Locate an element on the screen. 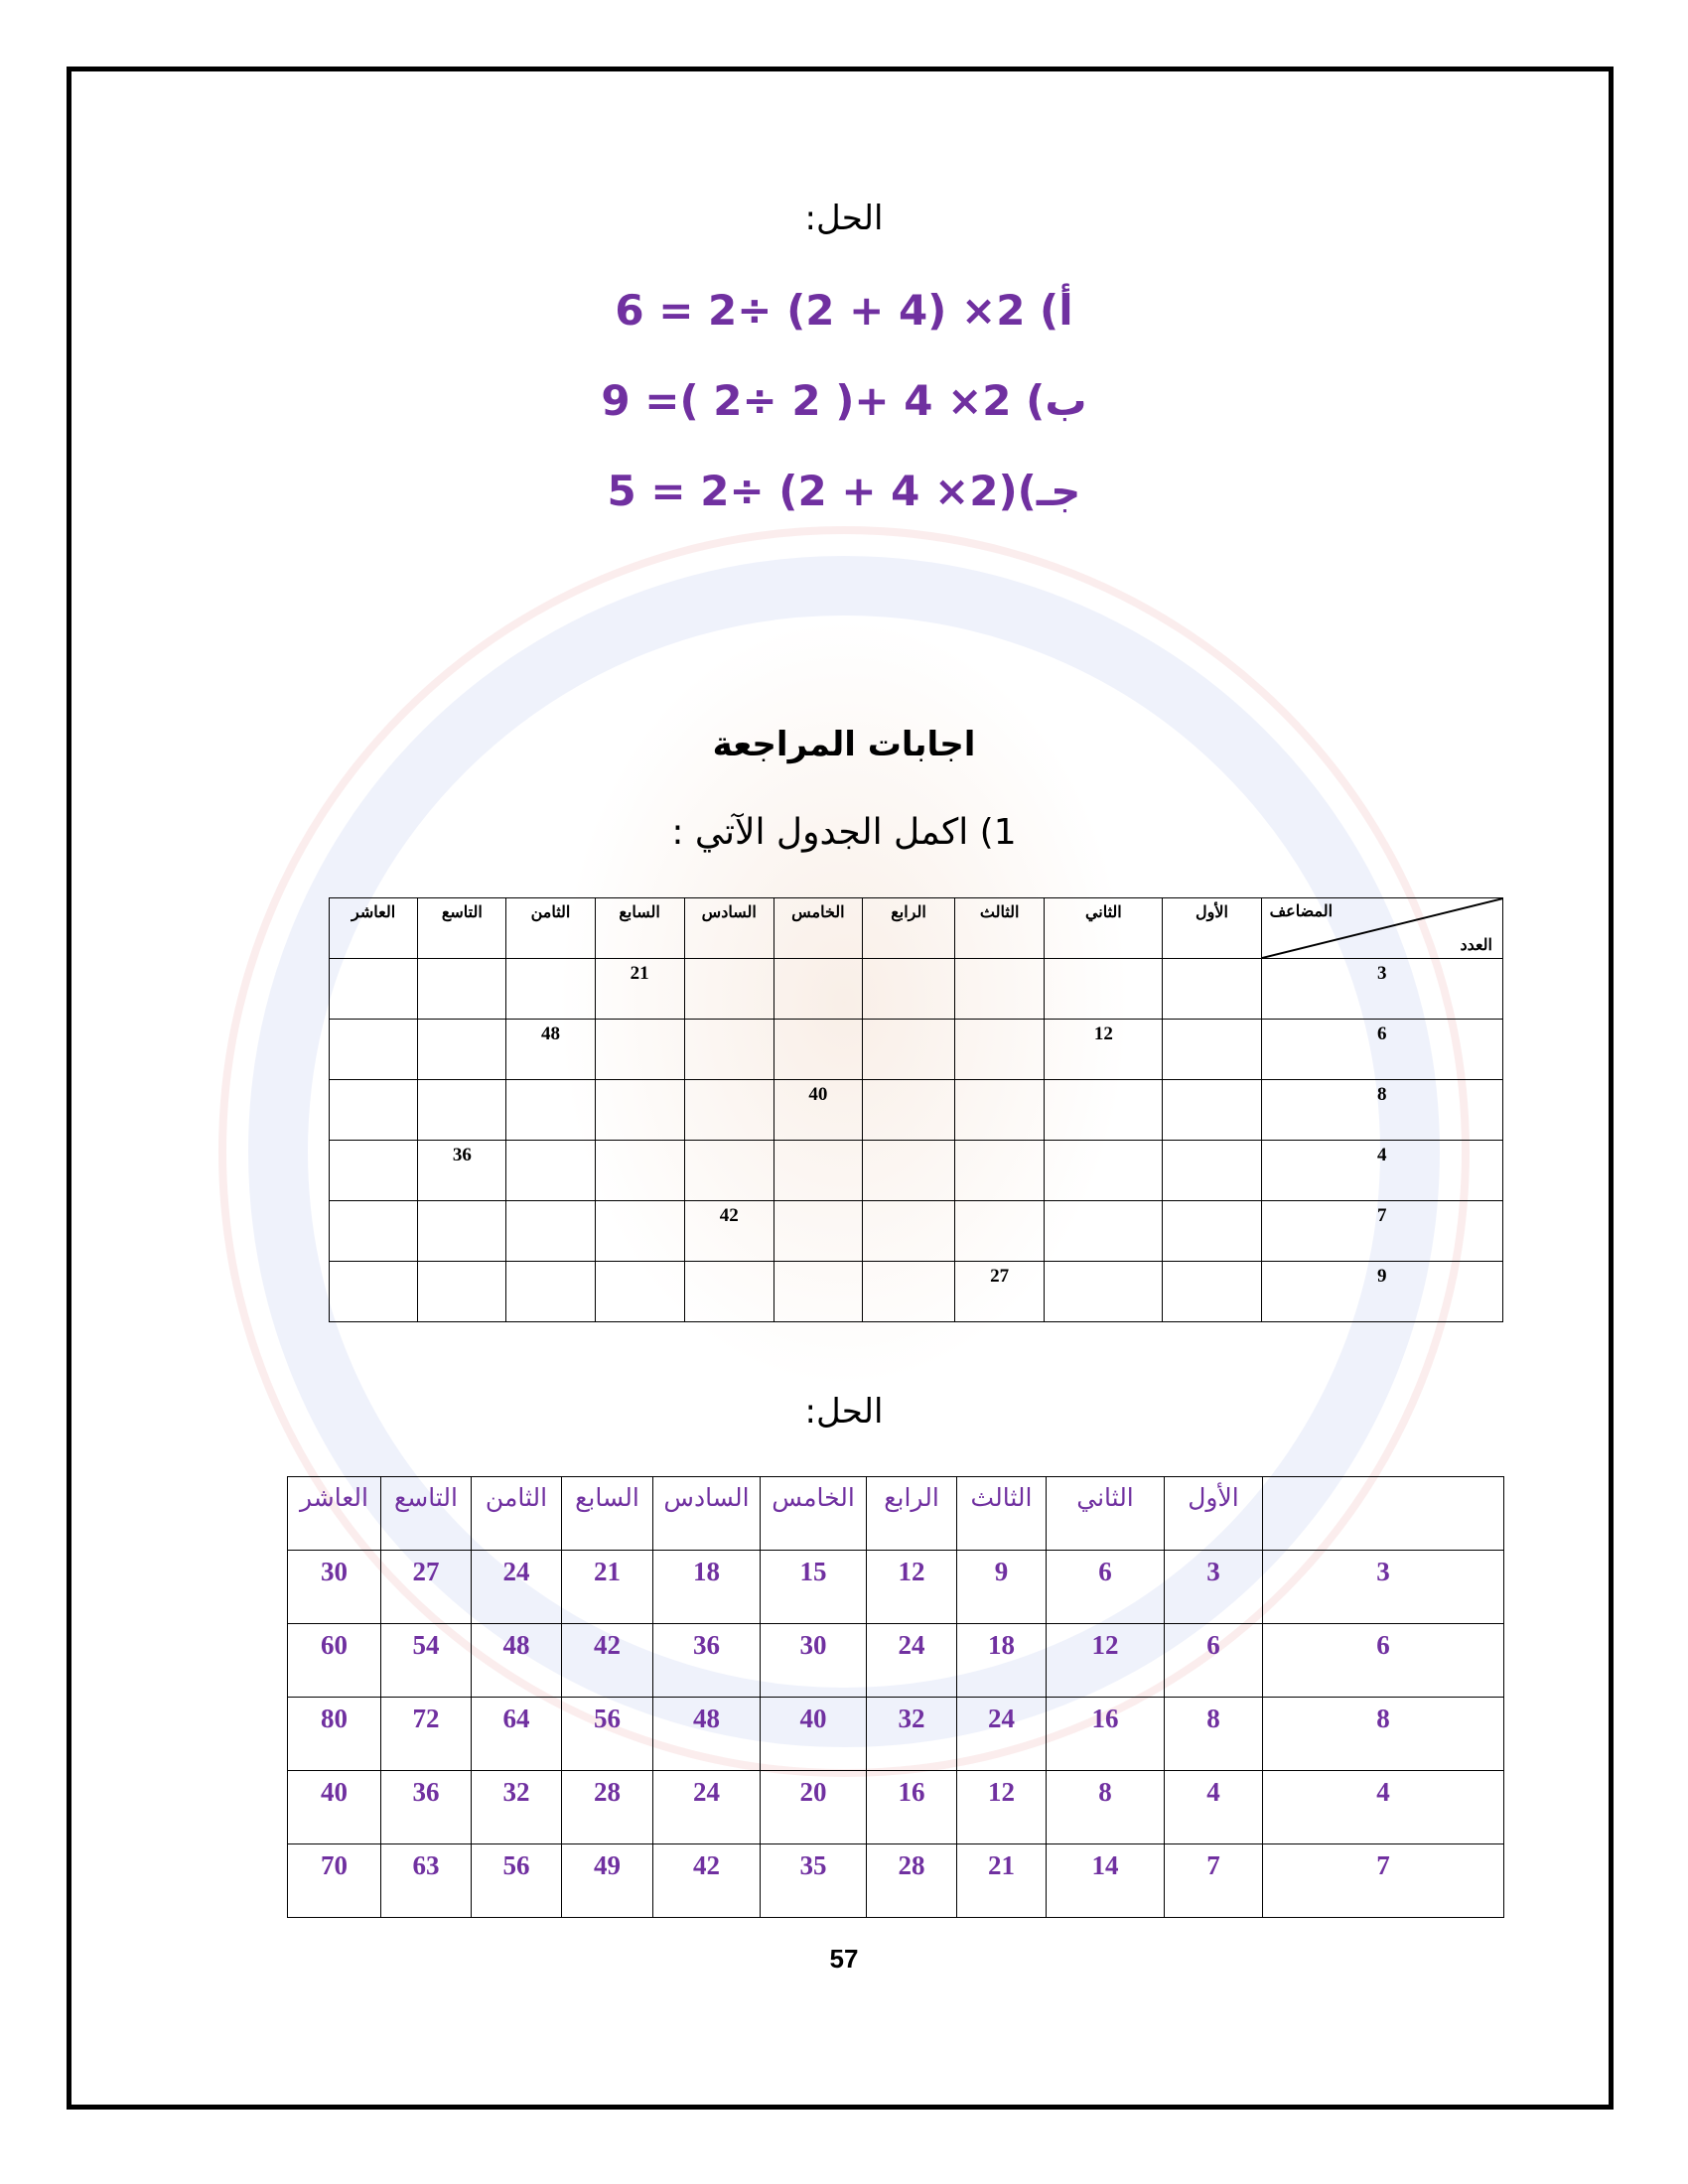 The image size is (1688, 2184). table-row: 3 3 6 9 12 15 18 21 24 27 30 is located at coordinates (895, 1587).